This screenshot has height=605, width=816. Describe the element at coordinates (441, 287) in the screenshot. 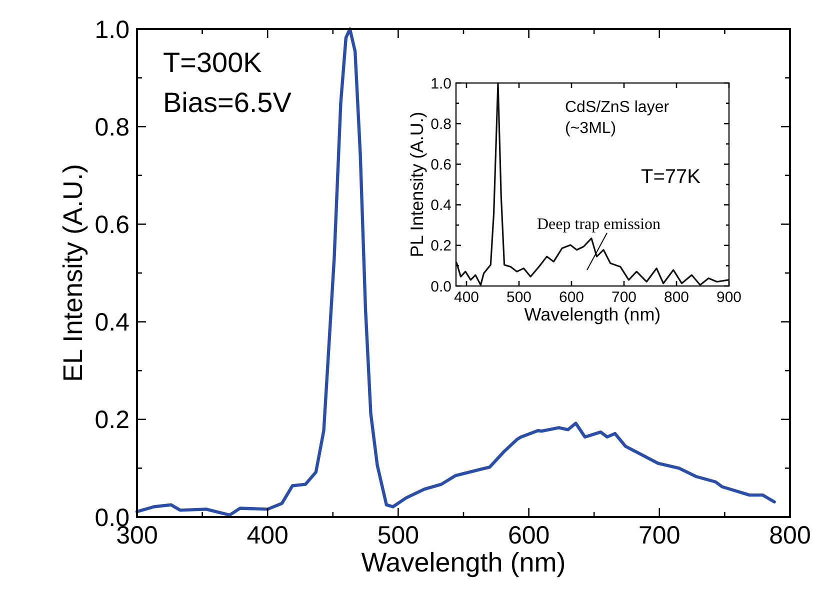

I see `y-tick-label: 0.0` at that location.